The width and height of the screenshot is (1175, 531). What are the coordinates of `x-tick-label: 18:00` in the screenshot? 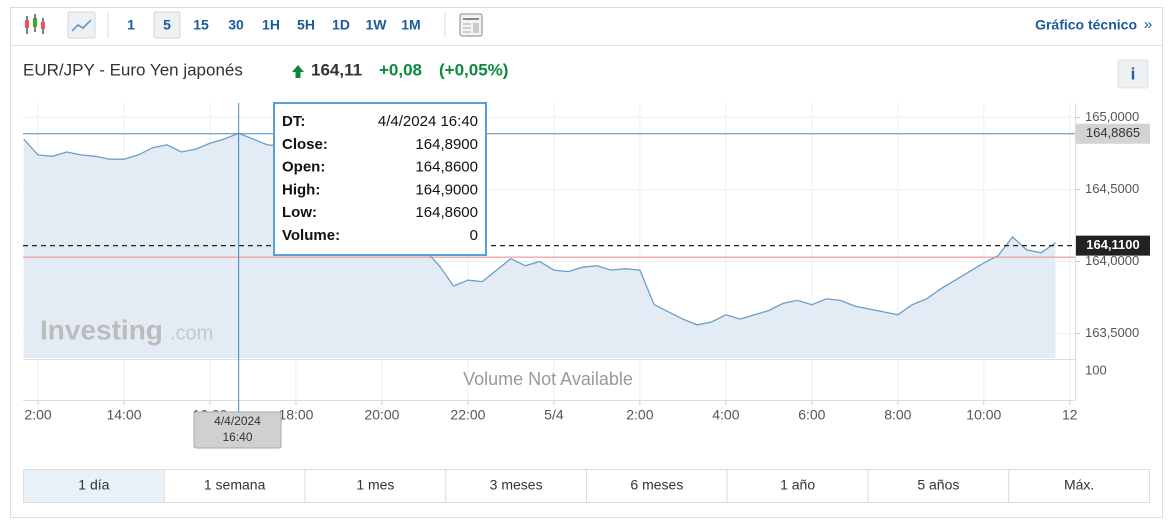 It's located at (295, 415).